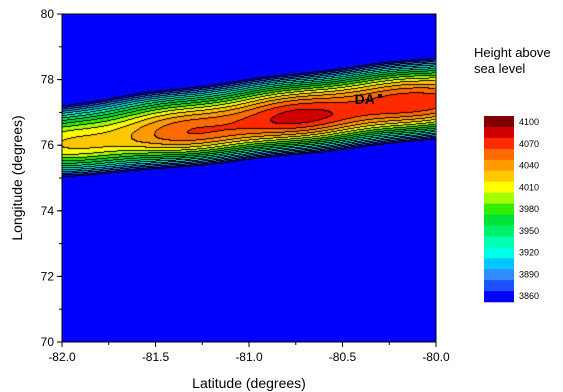 This screenshot has width=563, height=392. Describe the element at coordinates (62, 357) in the screenshot. I see `x-tick-label: -82.0` at that location.